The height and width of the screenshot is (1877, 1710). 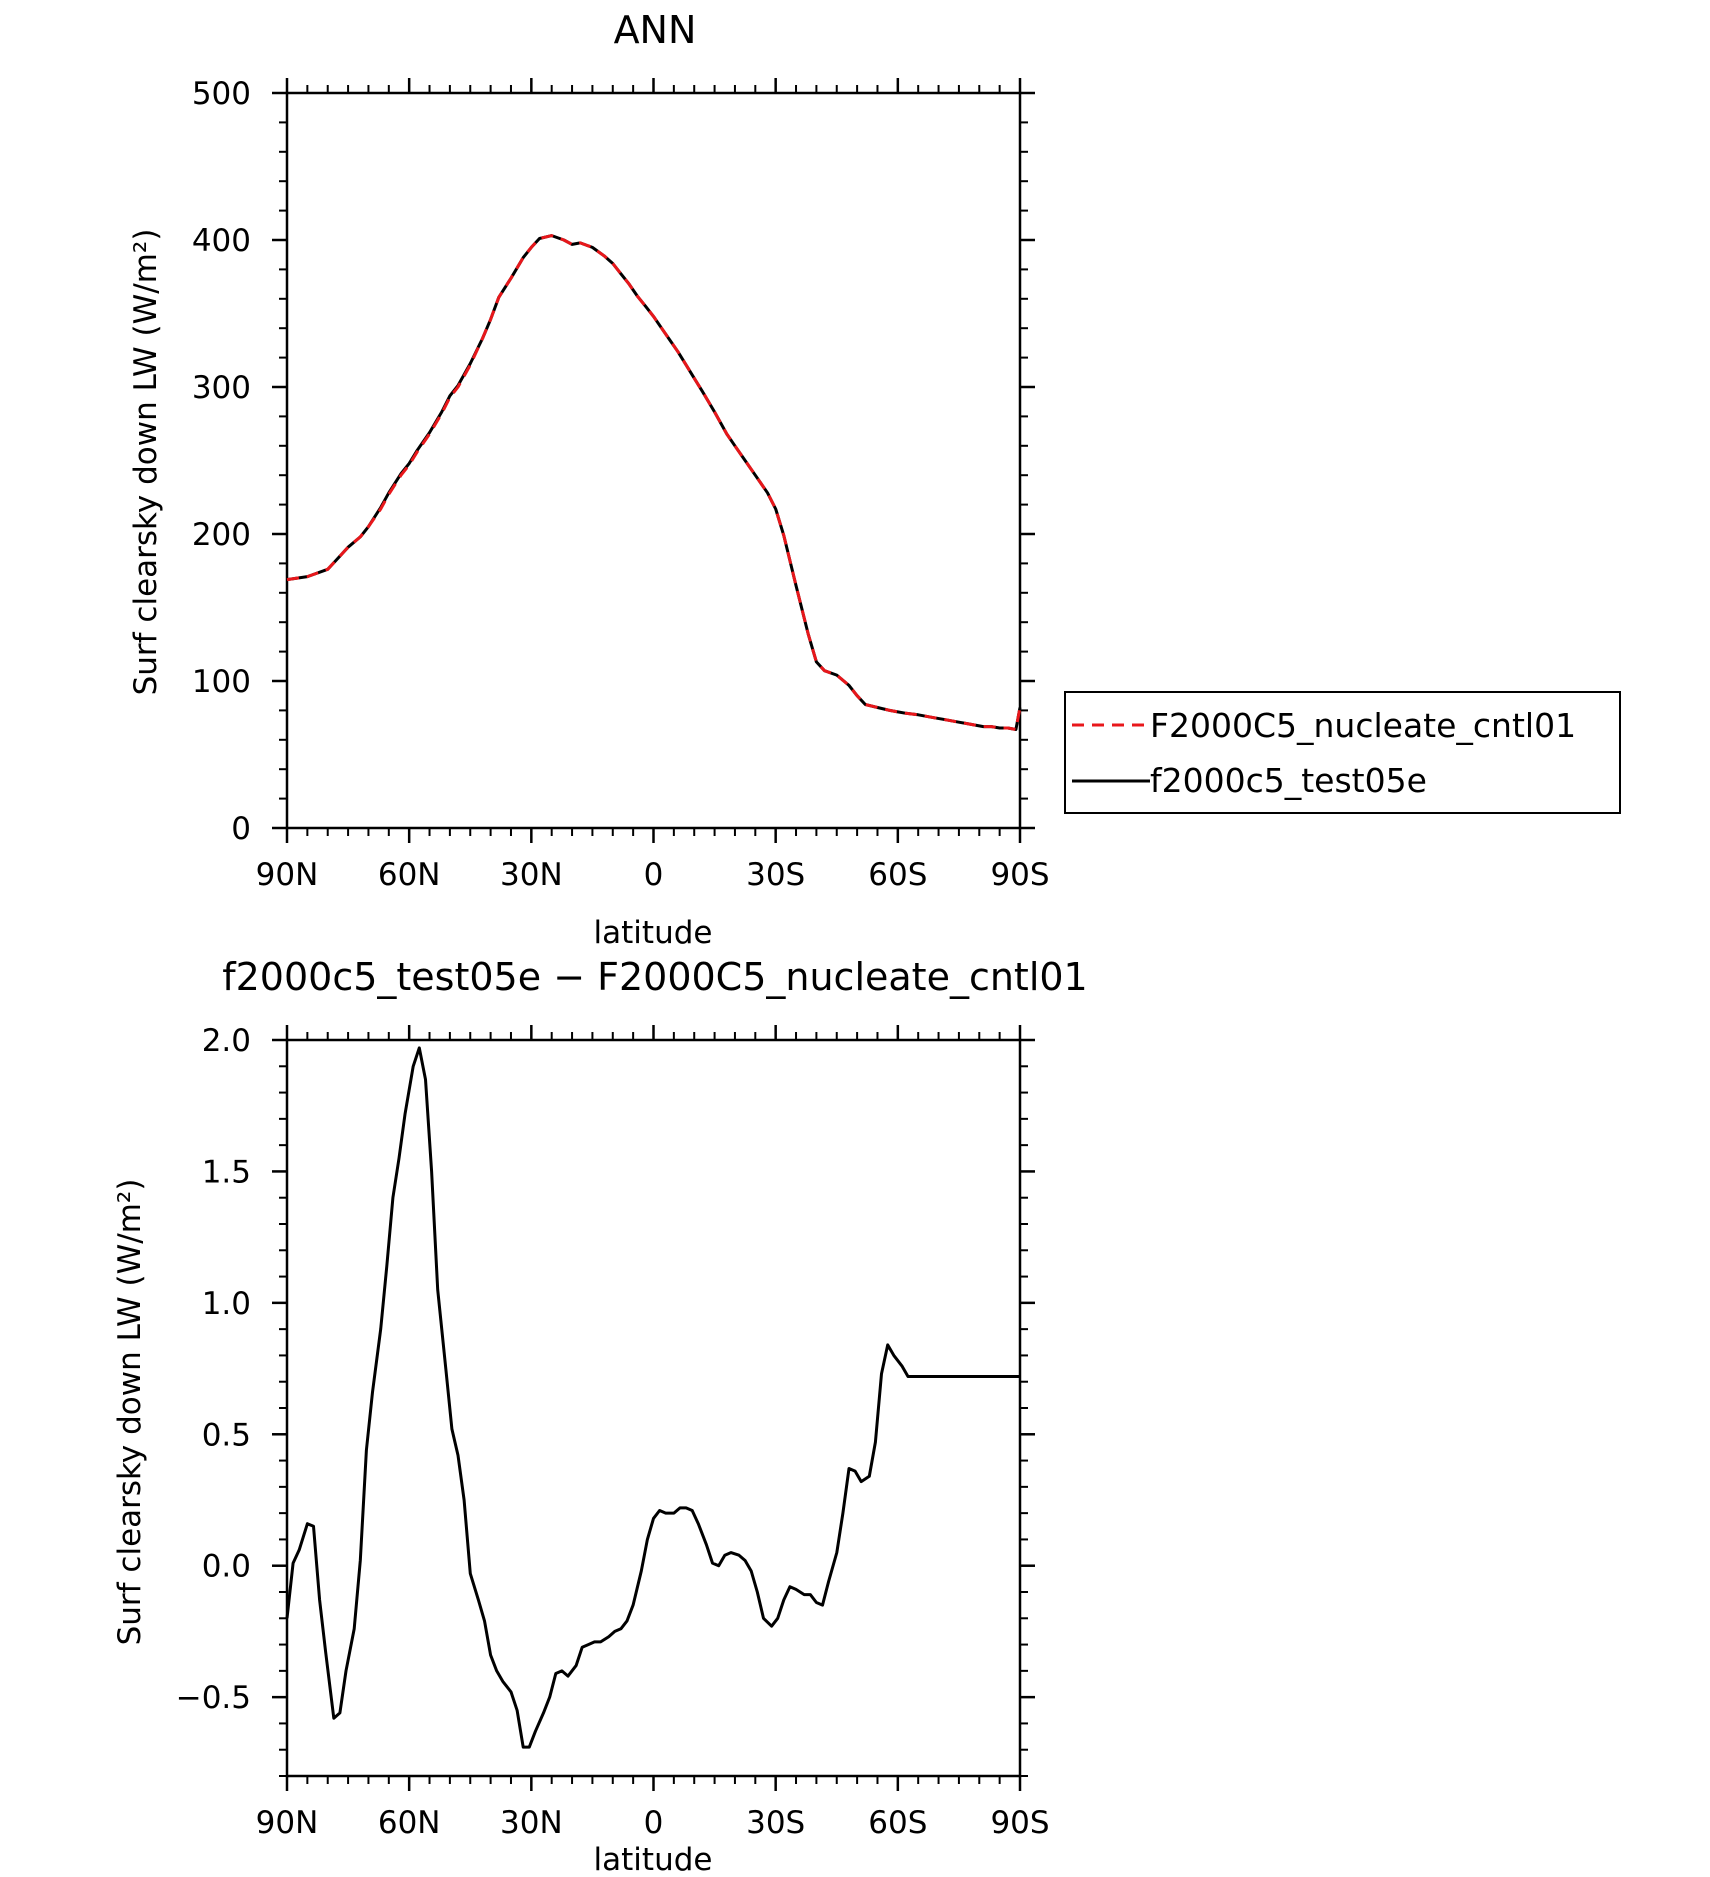 I want to click on legend-entry-cntl01: F2000C5_nucleate_cntl01, so click(x=1363, y=725).